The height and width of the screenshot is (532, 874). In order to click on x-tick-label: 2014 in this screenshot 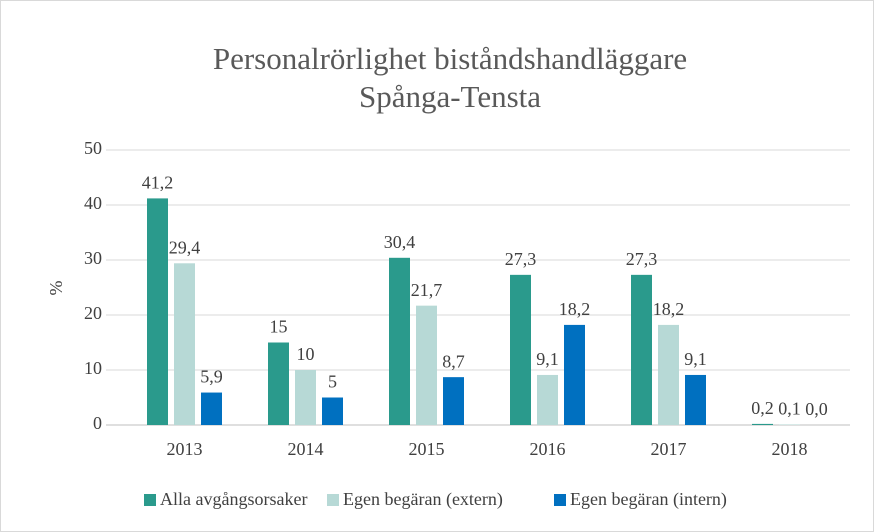, I will do `click(306, 449)`.